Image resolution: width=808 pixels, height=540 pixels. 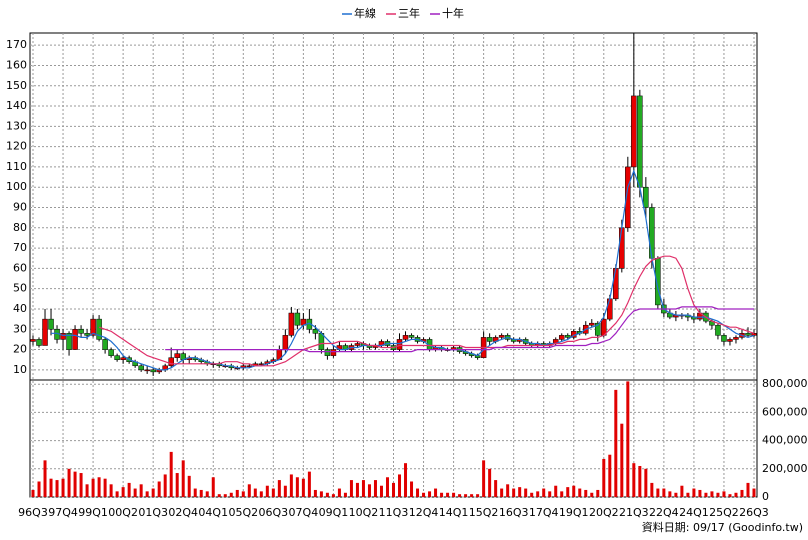 I want to click on x-tick-label: 07Q4, so click(x=304, y=512).